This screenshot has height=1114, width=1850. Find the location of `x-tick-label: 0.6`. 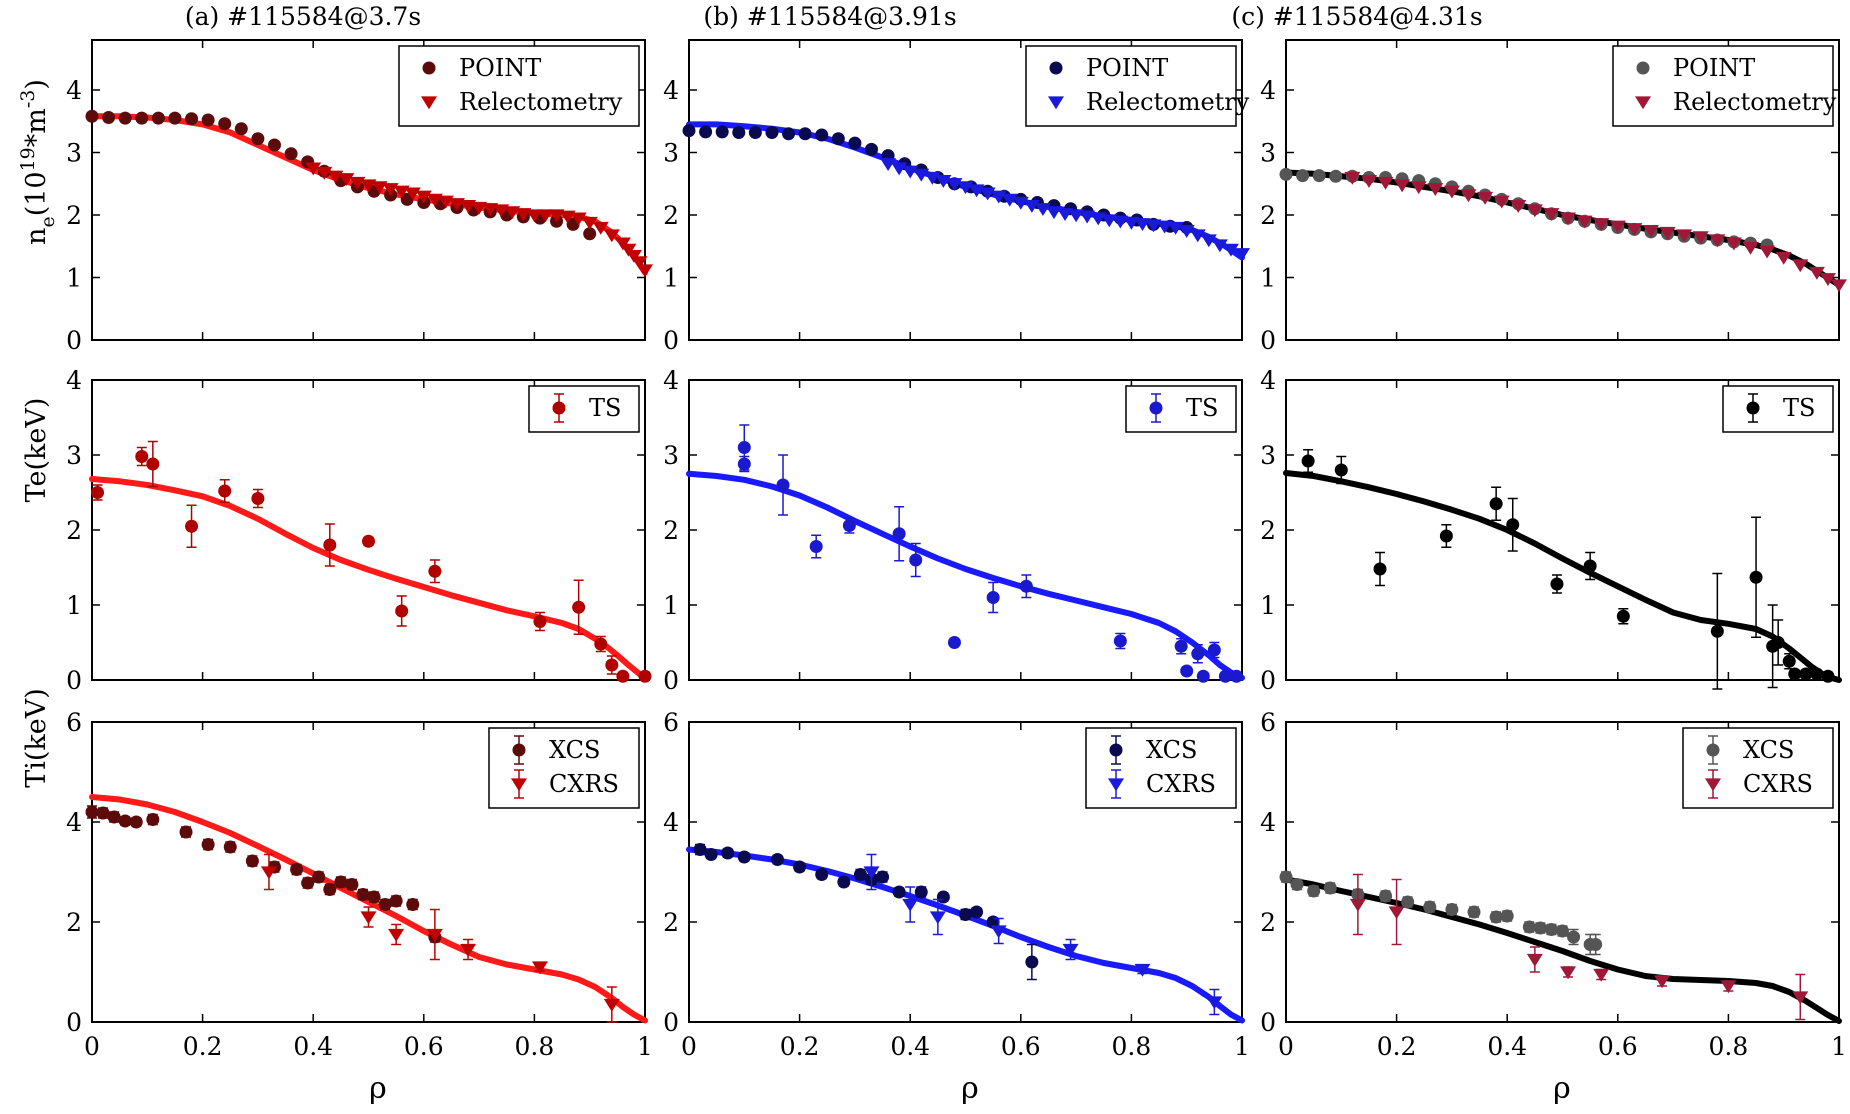

x-tick-label: 0.6 is located at coordinates (1021, 1046).